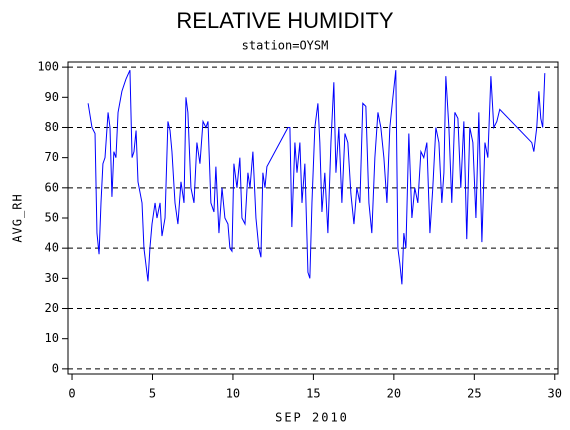 The height and width of the screenshot is (430, 570). I want to click on x-tick-label: 20, so click(394, 394).